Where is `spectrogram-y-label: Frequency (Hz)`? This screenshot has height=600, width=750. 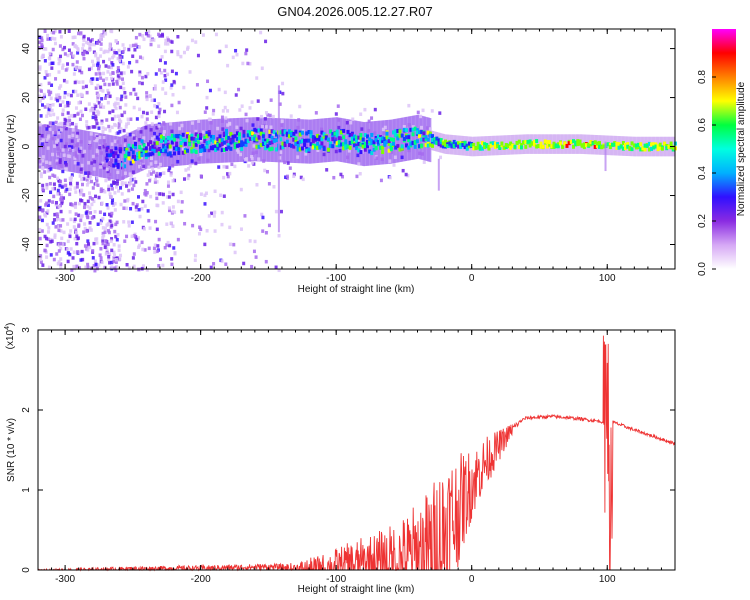 spectrogram-y-label: Frequency (Hz) is located at coordinates (11, 149).